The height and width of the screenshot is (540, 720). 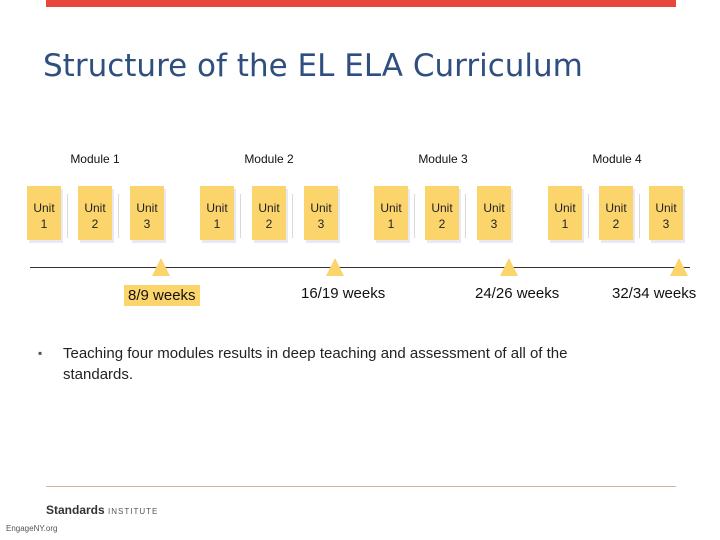 I want to click on module-4-unit-2: Unit 2, so click(x=619, y=213).